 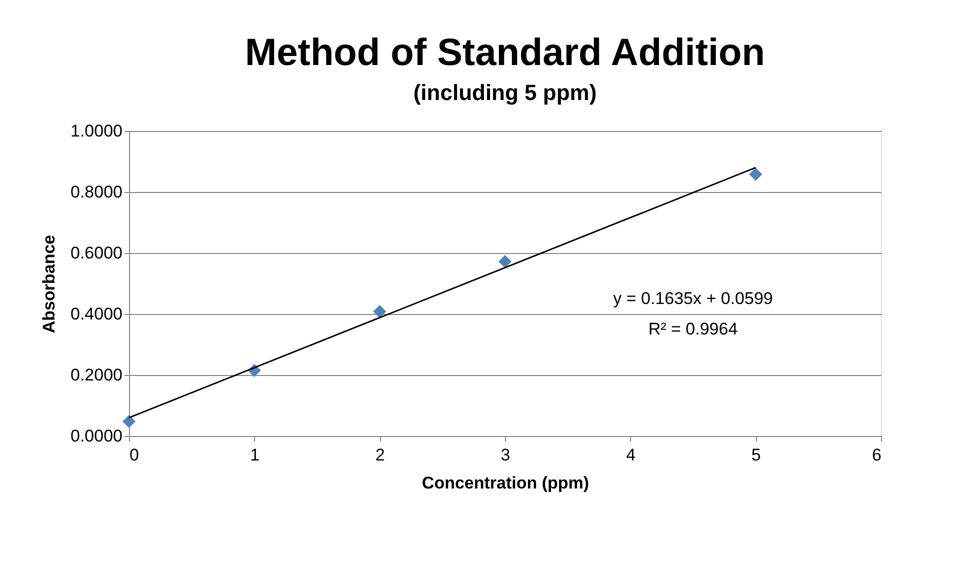 What do you see at coordinates (96, 131) in the screenshot?
I see `y-tick-label: 1.0000` at bounding box center [96, 131].